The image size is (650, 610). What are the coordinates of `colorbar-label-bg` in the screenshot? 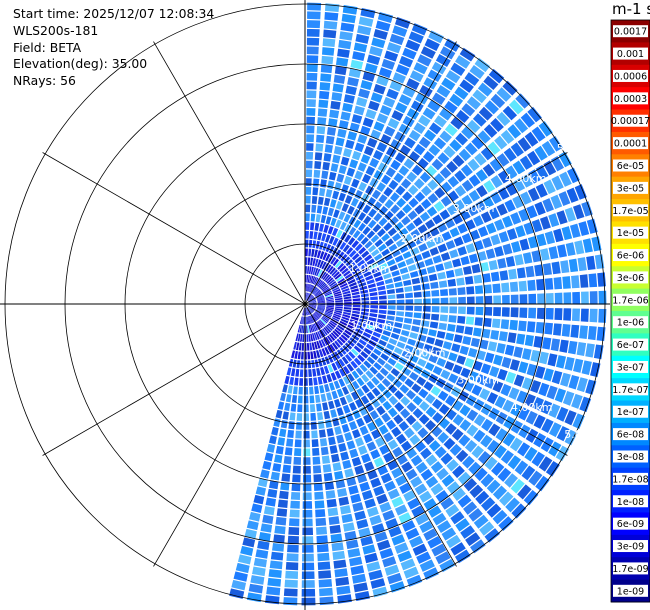 It's located at (630, 456).